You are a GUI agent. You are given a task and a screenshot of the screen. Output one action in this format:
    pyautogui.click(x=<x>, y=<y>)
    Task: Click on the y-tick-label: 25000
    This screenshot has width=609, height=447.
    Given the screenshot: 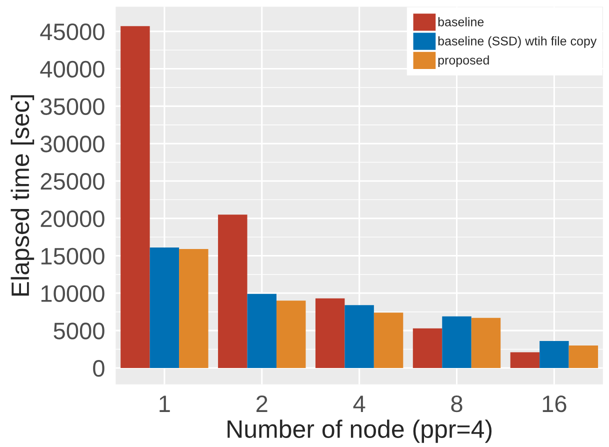 What is the action you would take?
    pyautogui.click(x=72, y=181)
    